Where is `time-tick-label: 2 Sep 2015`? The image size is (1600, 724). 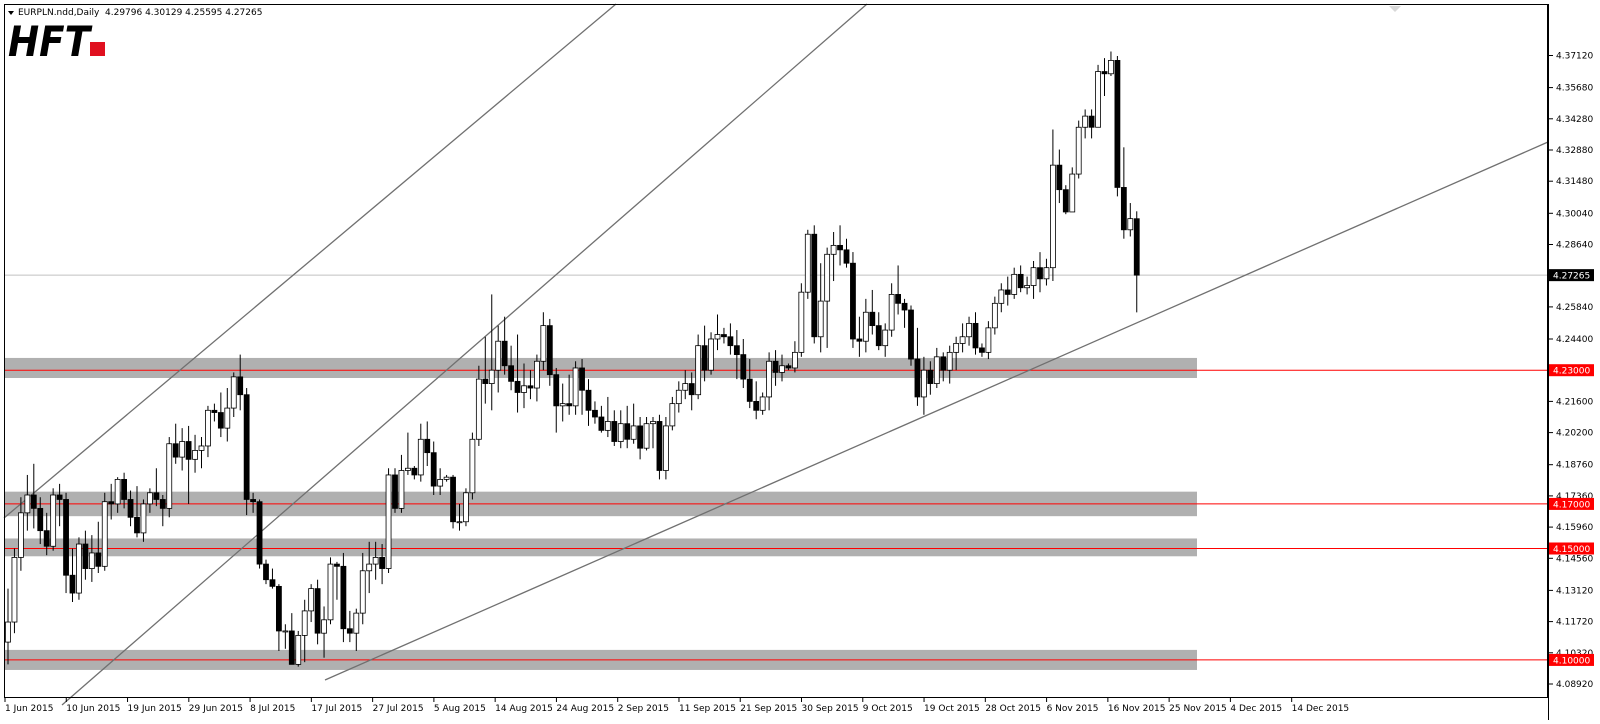
time-tick-label: 2 Sep 2015 is located at coordinates (643, 709).